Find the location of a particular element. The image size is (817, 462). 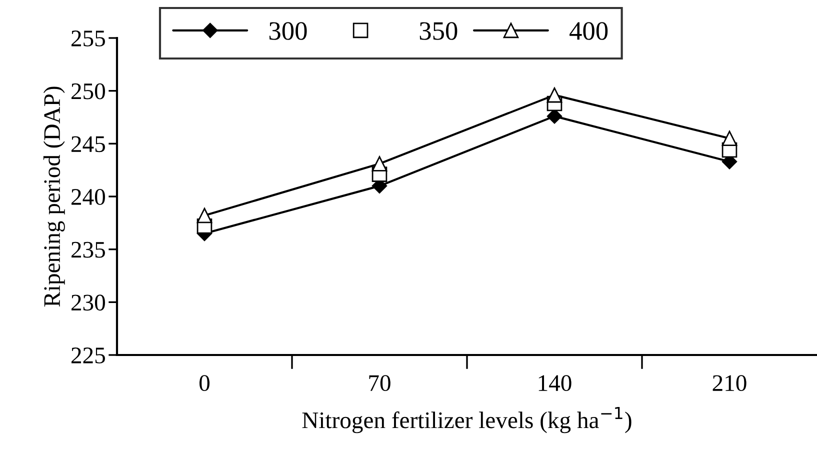

legend-label: 400 is located at coordinates (589, 31).